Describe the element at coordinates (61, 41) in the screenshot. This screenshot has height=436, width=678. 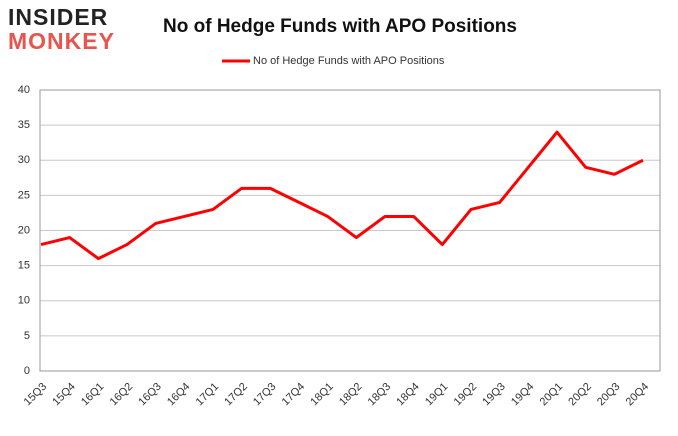
I see `logo-line2: MONKEY` at that location.